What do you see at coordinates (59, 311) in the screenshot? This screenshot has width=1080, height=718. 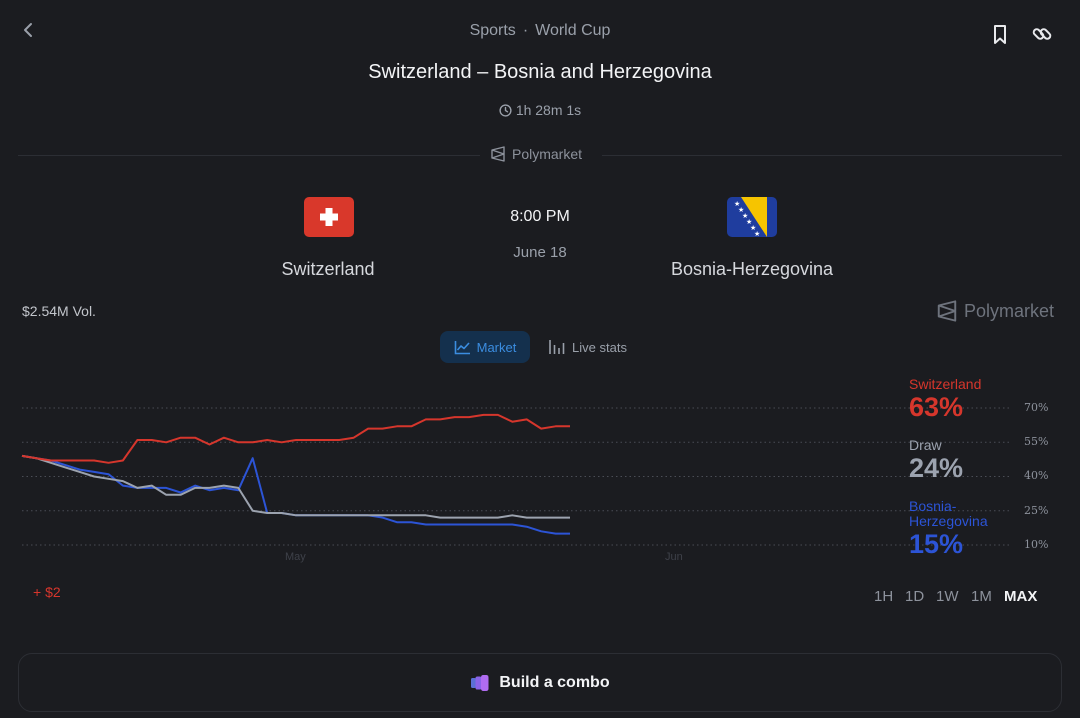 I see `market-volume: $2.54M Vol.` at bounding box center [59, 311].